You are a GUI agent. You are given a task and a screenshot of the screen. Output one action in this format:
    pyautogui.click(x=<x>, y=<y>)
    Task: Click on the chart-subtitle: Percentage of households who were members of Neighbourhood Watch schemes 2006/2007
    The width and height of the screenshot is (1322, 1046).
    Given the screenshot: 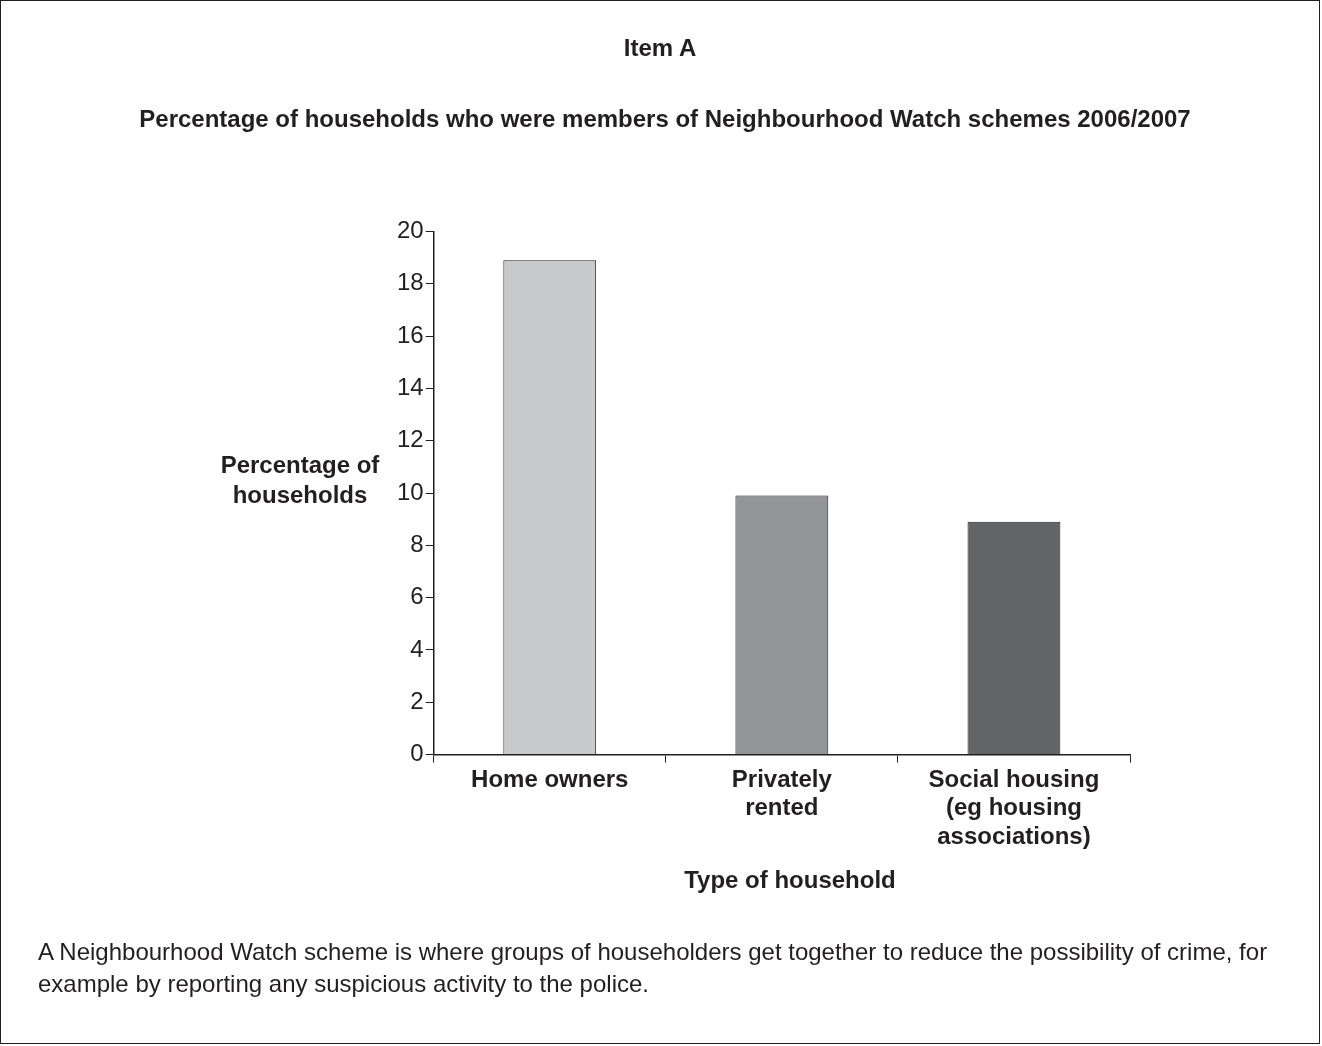 What is the action you would take?
    pyautogui.click(x=665, y=119)
    